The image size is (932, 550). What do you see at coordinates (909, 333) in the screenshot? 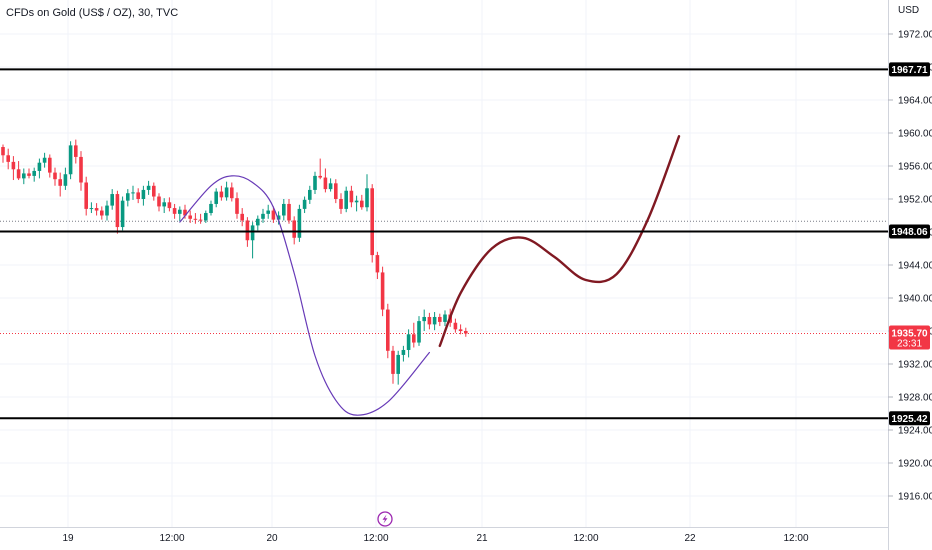
I see `last-price-label: 1935.70` at bounding box center [909, 333].